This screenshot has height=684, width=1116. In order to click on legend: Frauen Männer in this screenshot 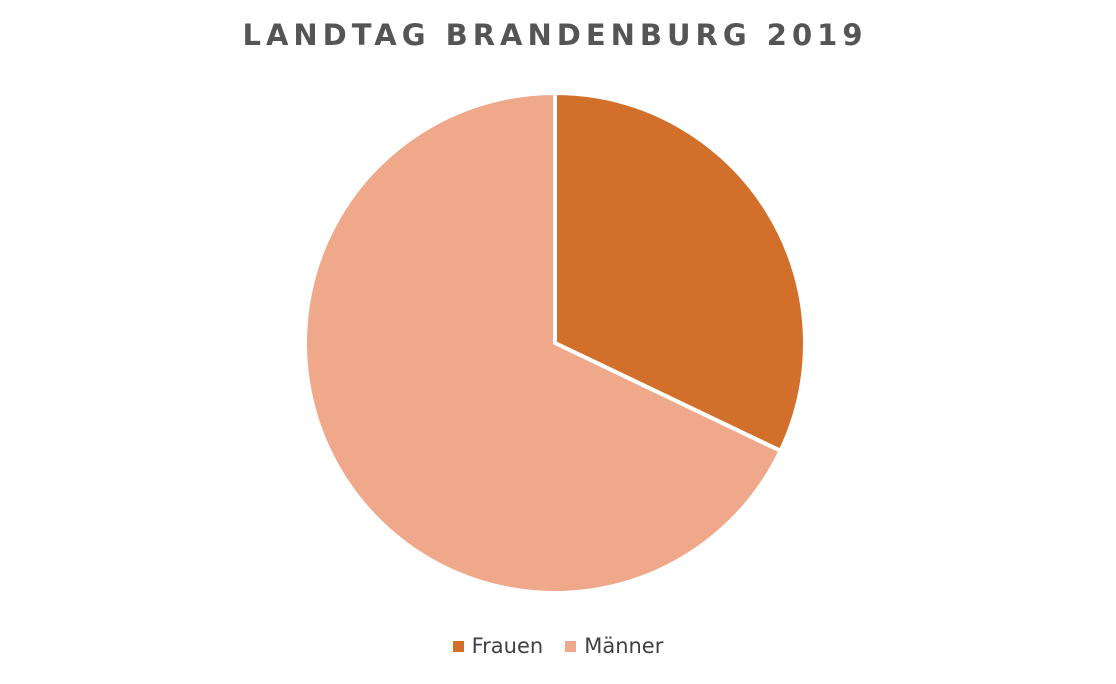, I will do `click(558, 646)`.